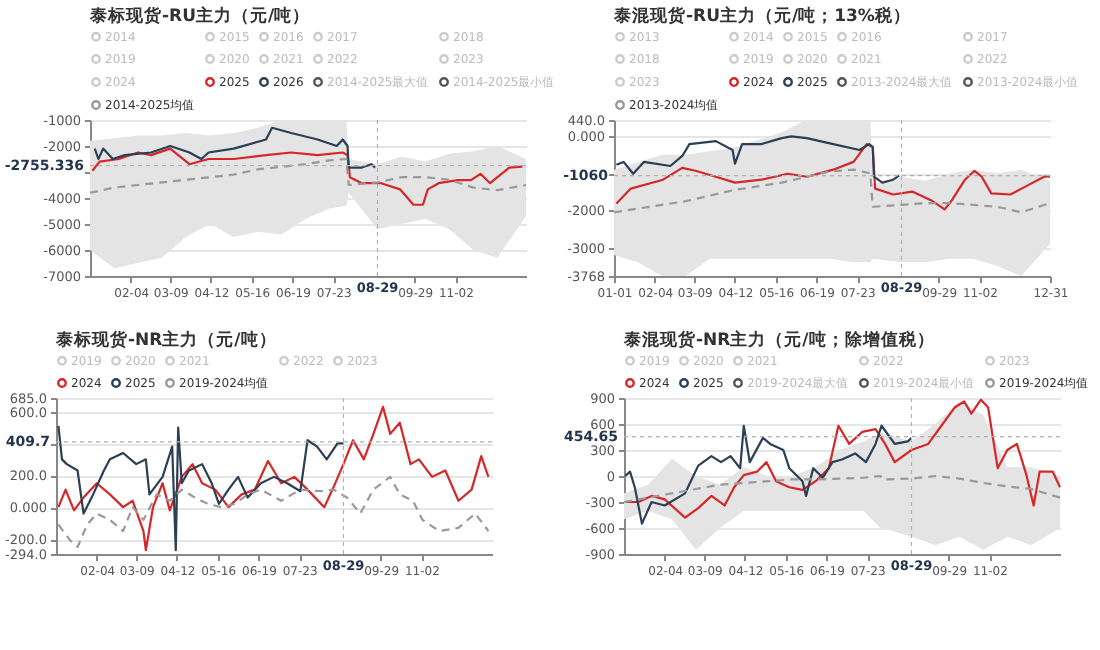 Image resolution: width=1100 pixels, height=650 pixels. I want to click on chart-title: 泰混现货-NR主力（元/吨；除增值税）, so click(778, 340).